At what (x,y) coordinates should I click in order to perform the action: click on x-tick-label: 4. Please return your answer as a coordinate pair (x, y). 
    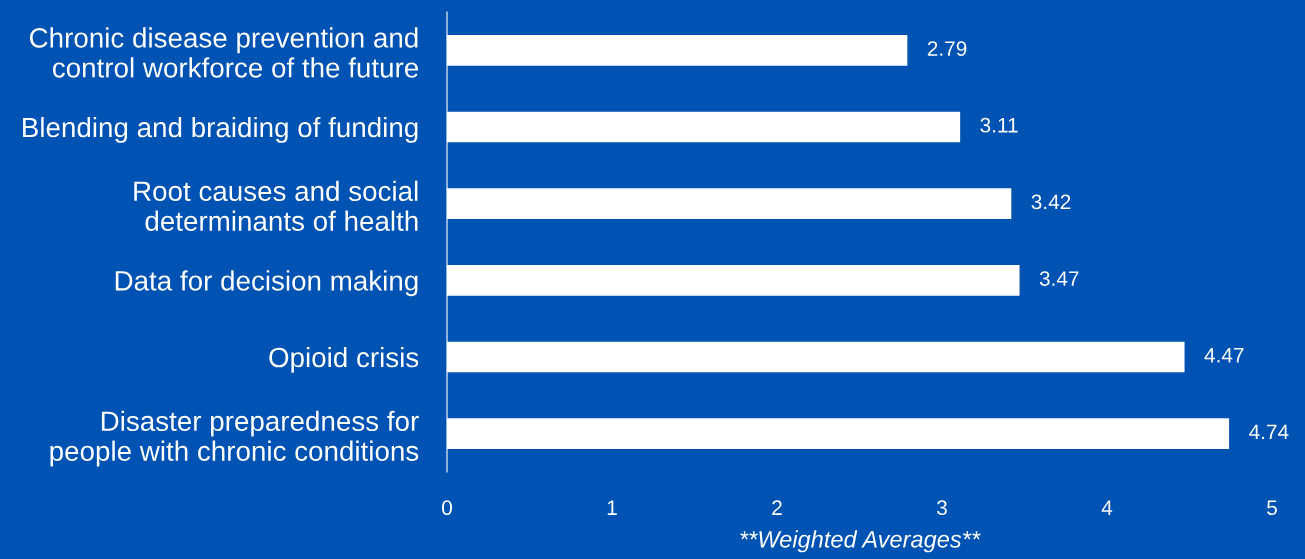
    Looking at the image, I should click on (1107, 507).